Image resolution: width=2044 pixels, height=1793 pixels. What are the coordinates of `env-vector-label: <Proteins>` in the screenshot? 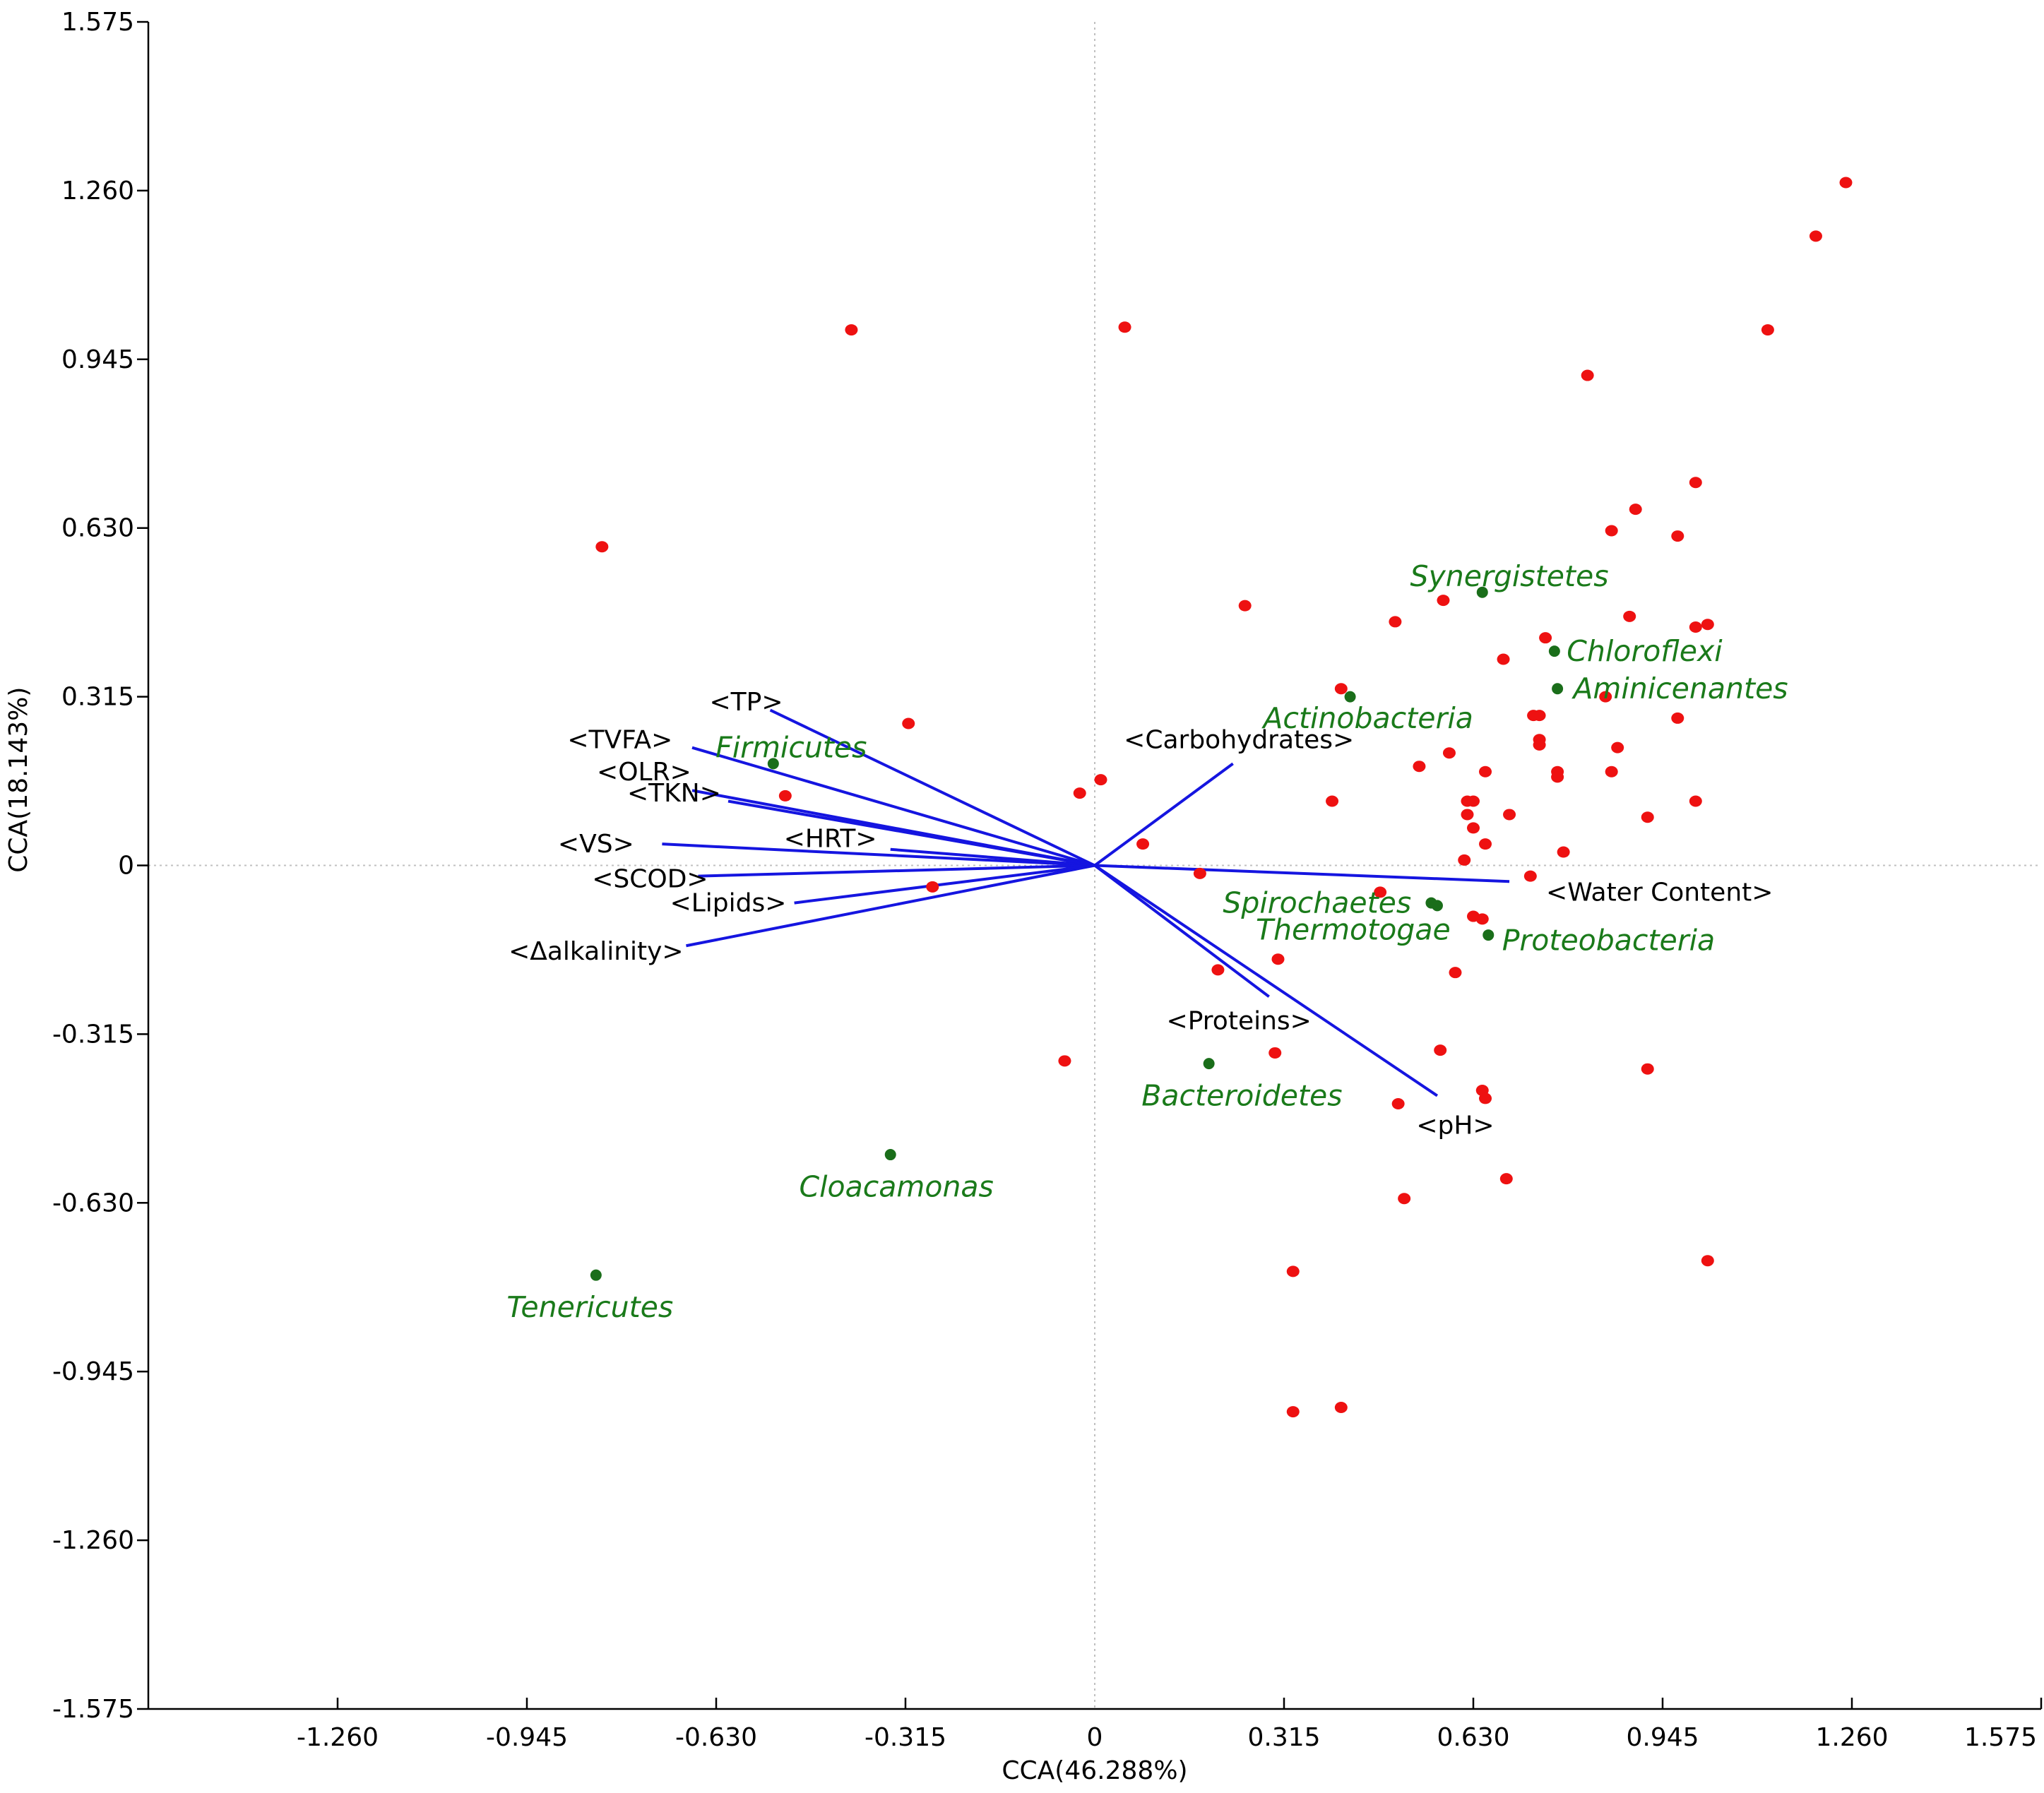 It's located at (1239, 1020).